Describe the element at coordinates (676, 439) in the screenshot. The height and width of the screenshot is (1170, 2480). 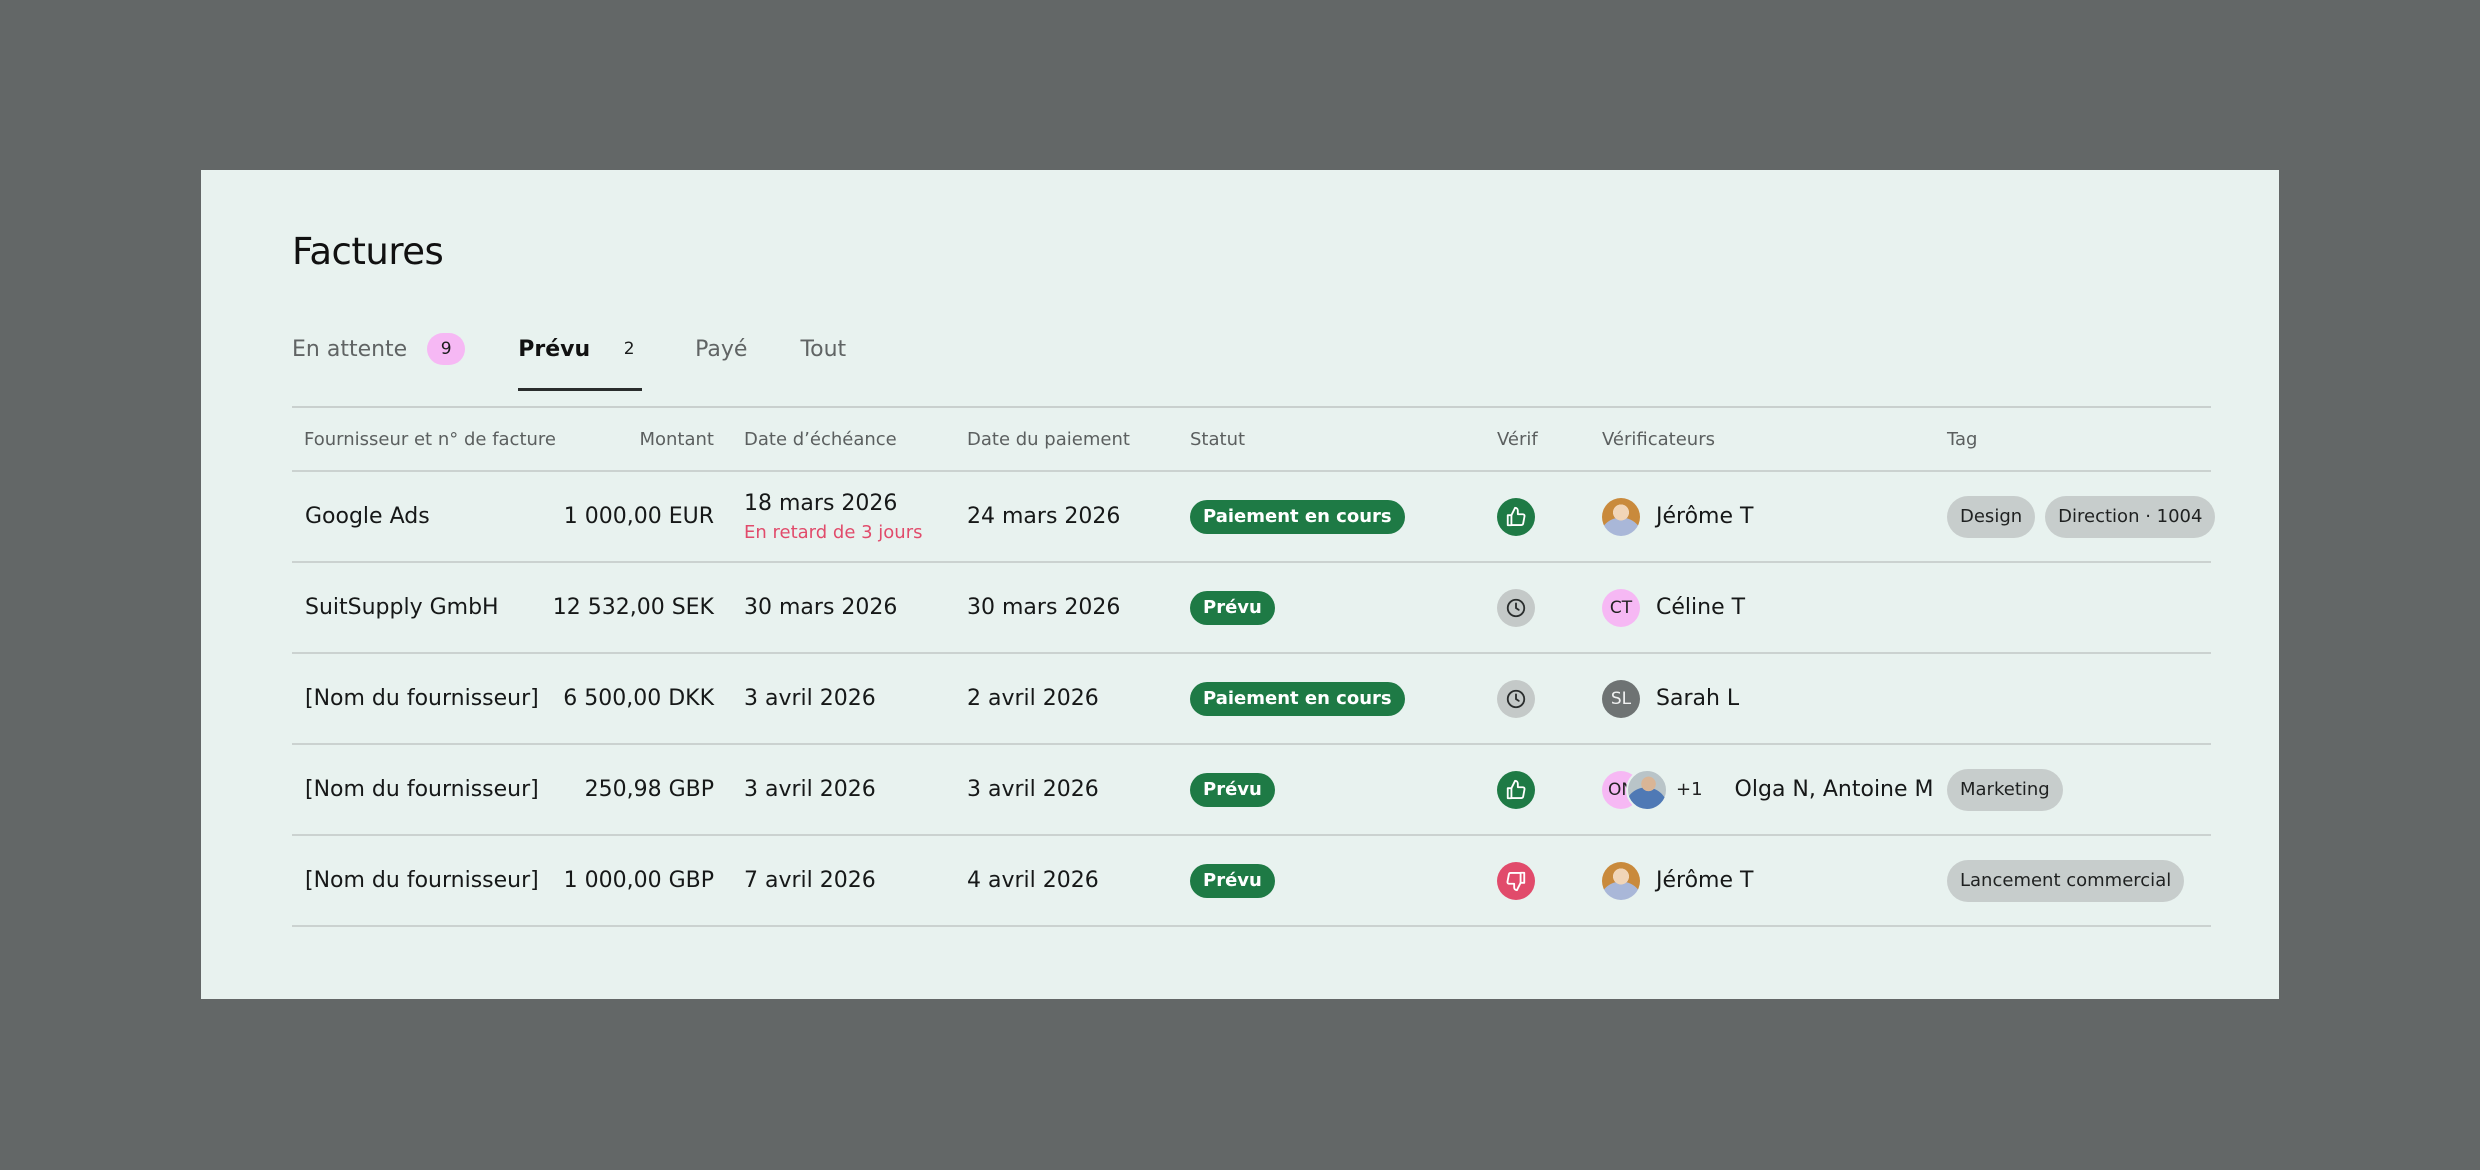
I see `column-header-amount: Montant` at that location.